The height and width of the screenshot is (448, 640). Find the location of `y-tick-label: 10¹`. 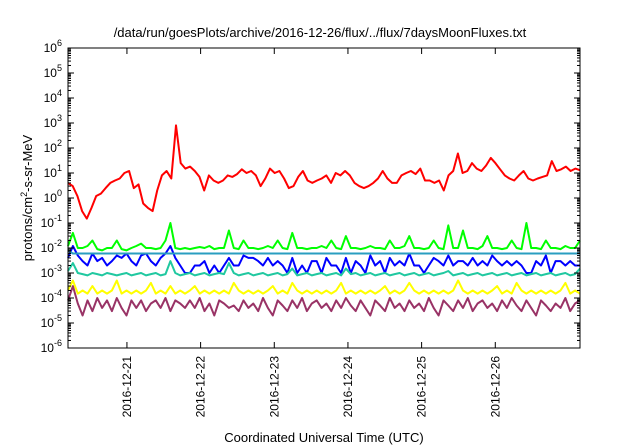

y-tick-label: 10¹ is located at coordinates (53, 171).